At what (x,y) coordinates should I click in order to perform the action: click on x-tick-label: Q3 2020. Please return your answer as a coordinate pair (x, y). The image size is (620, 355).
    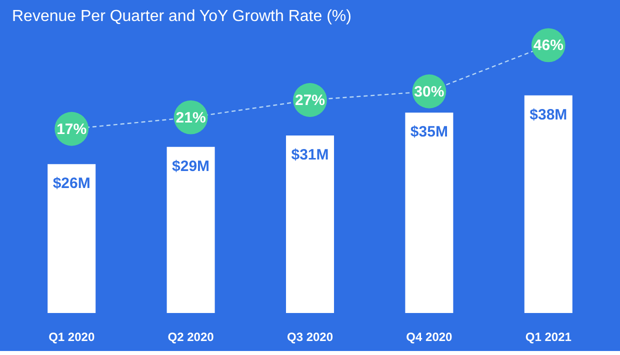
    Looking at the image, I should click on (310, 337).